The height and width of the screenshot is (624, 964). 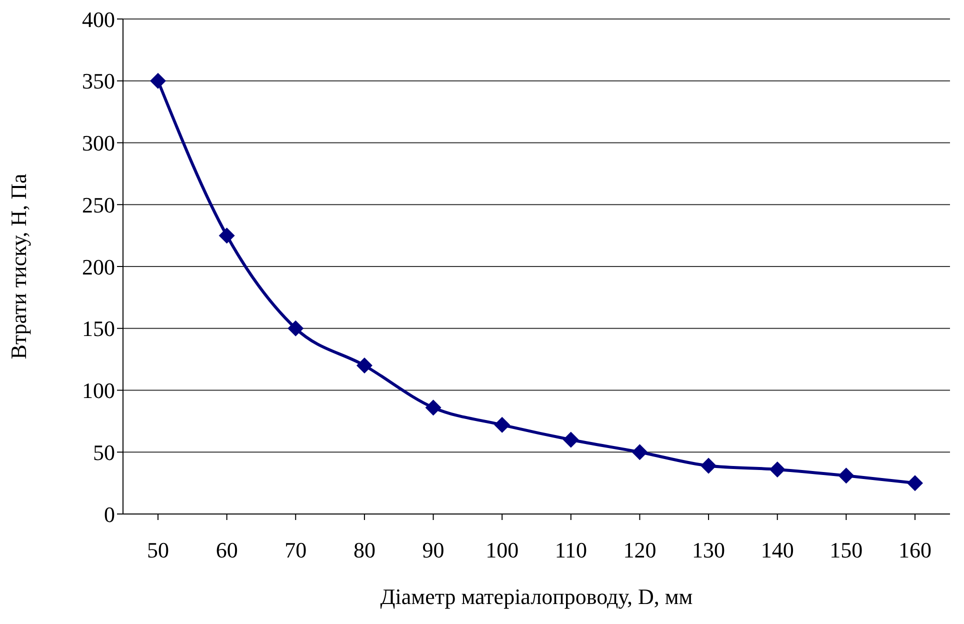 What do you see at coordinates (777, 550) in the screenshot?
I see `x-tick-label: 140` at bounding box center [777, 550].